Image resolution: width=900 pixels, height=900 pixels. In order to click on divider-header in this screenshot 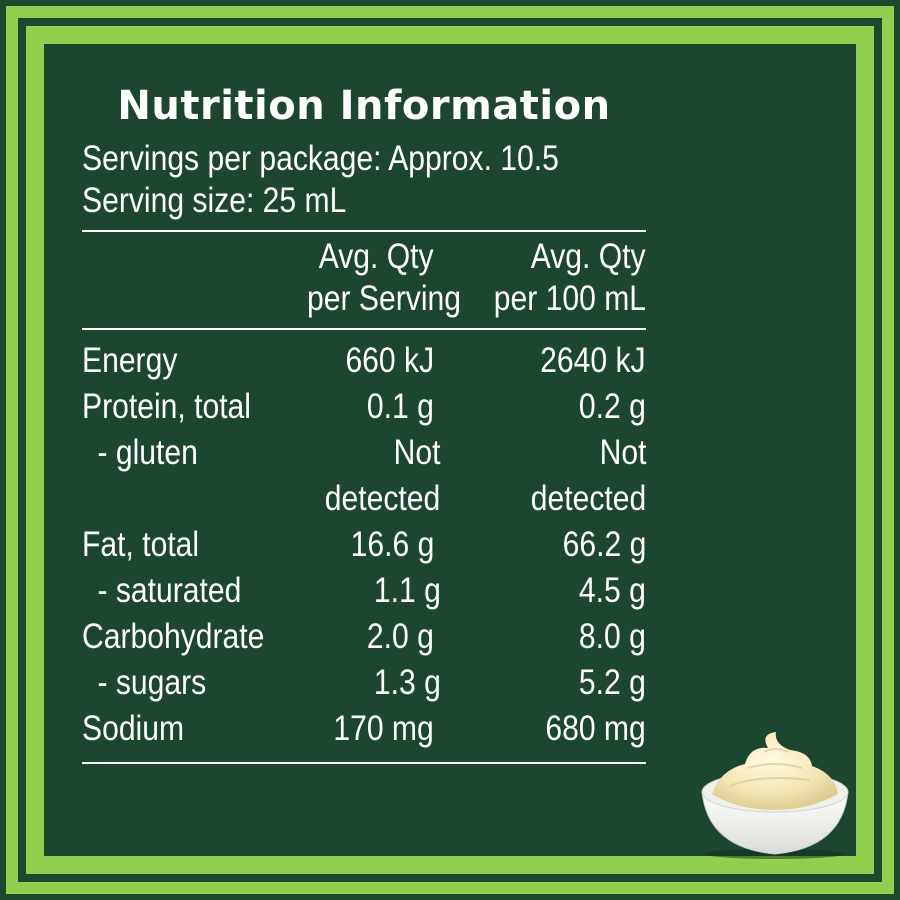, I will do `click(364, 329)`.